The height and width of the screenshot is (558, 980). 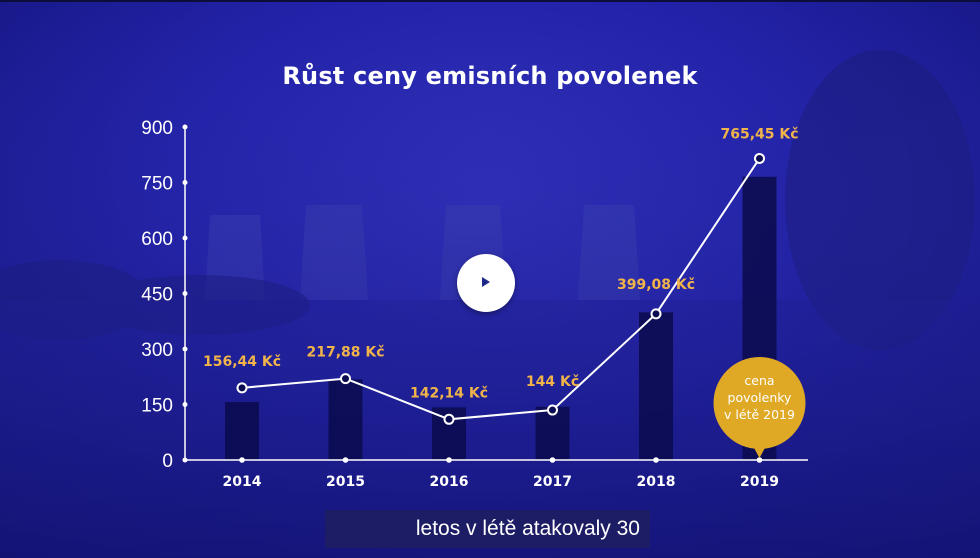 What do you see at coordinates (759, 482) in the screenshot?
I see `x-tick-label: 2019` at bounding box center [759, 482].